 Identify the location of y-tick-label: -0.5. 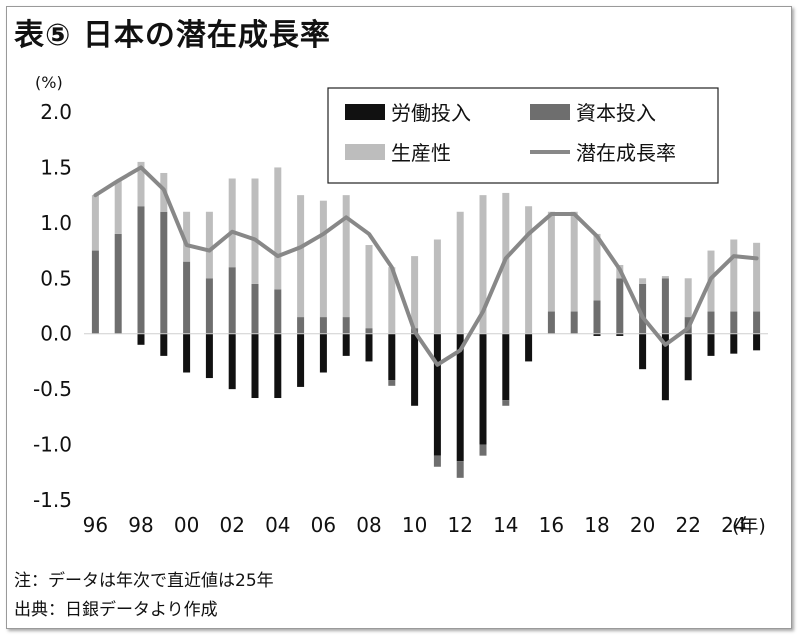
(52, 389).